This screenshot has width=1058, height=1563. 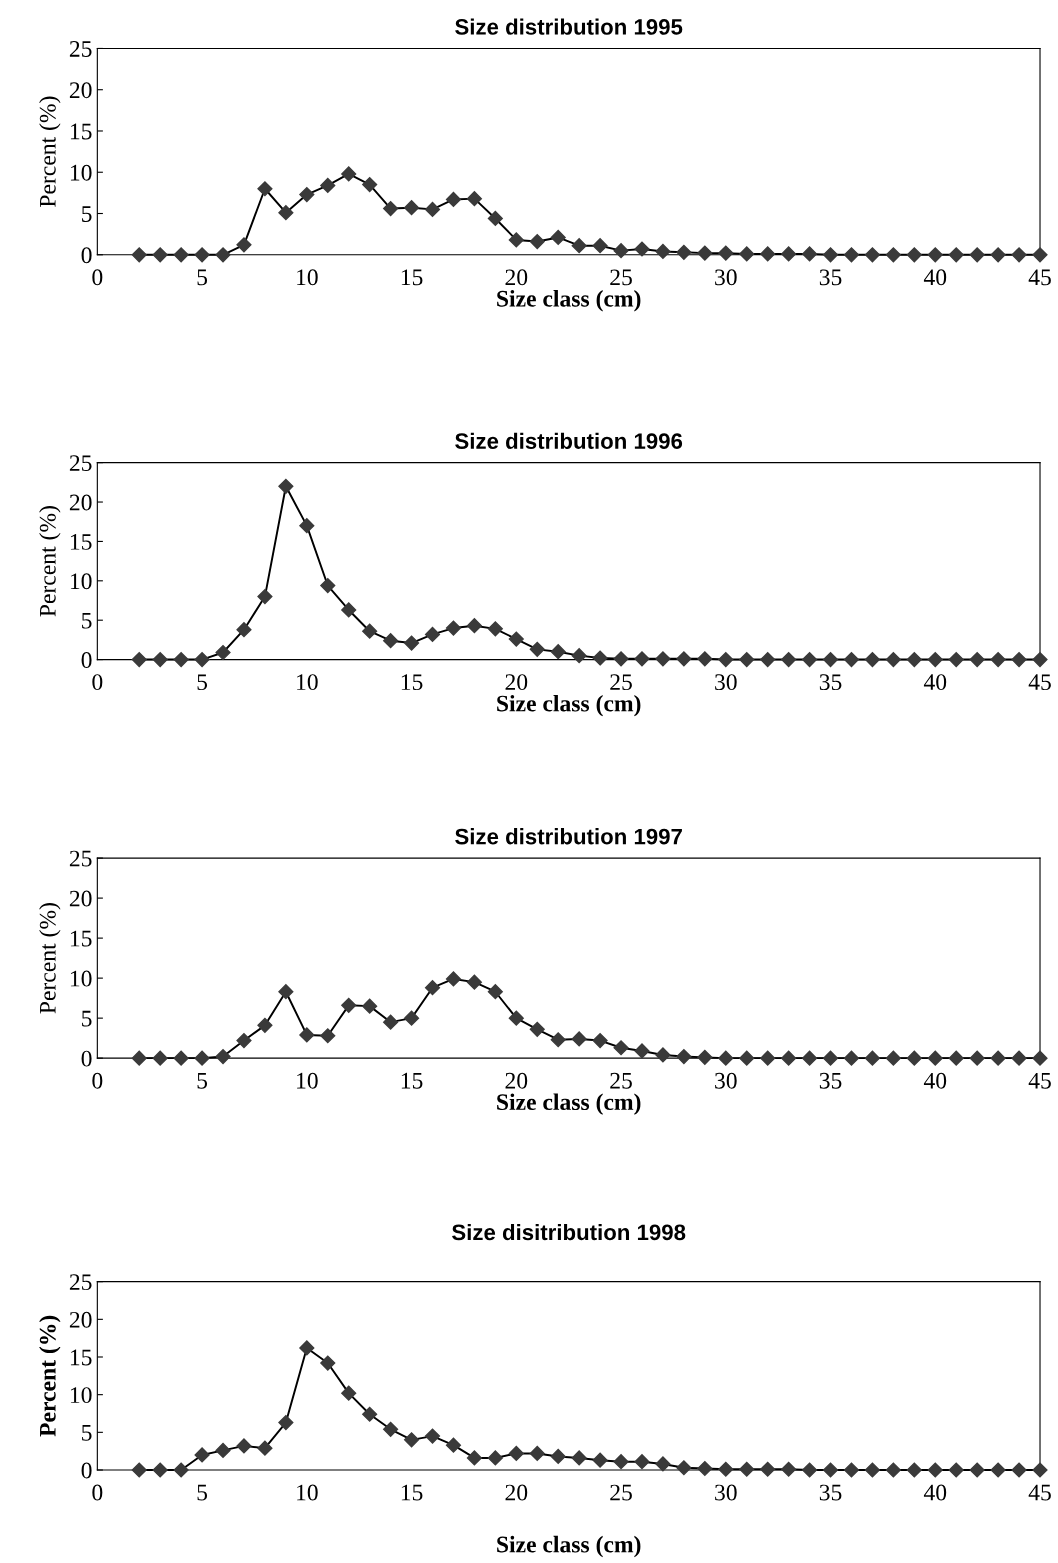 I want to click on x-tick-label: 25, so click(x=621, y=277).